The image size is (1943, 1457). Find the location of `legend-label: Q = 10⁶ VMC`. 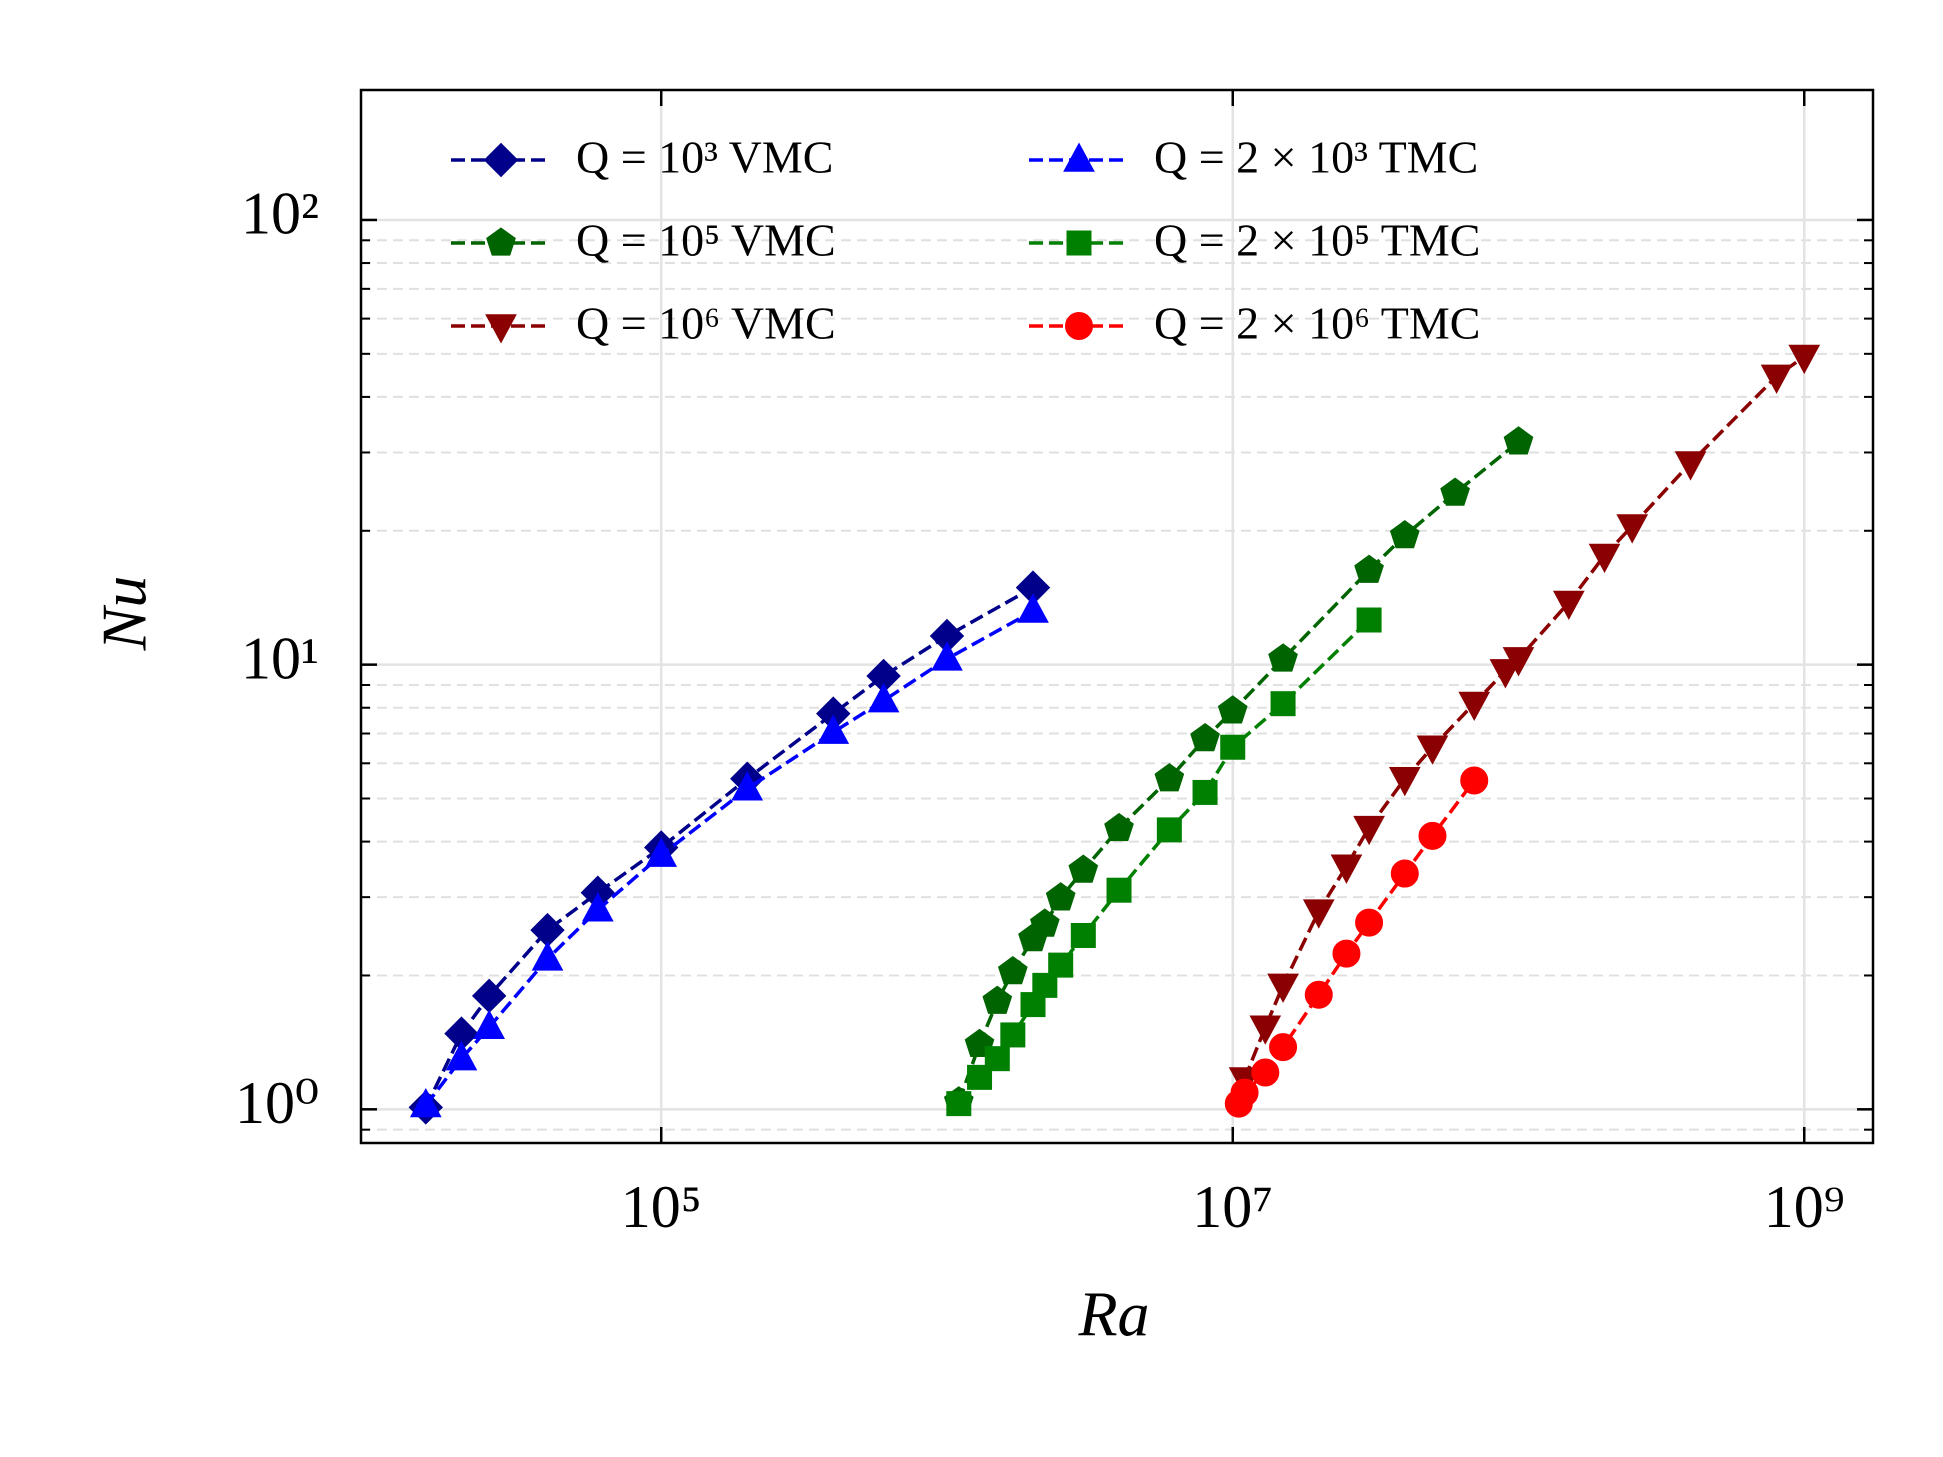

legend-label: Q = 10⁶ VMC is located at coordinates (706, 323).